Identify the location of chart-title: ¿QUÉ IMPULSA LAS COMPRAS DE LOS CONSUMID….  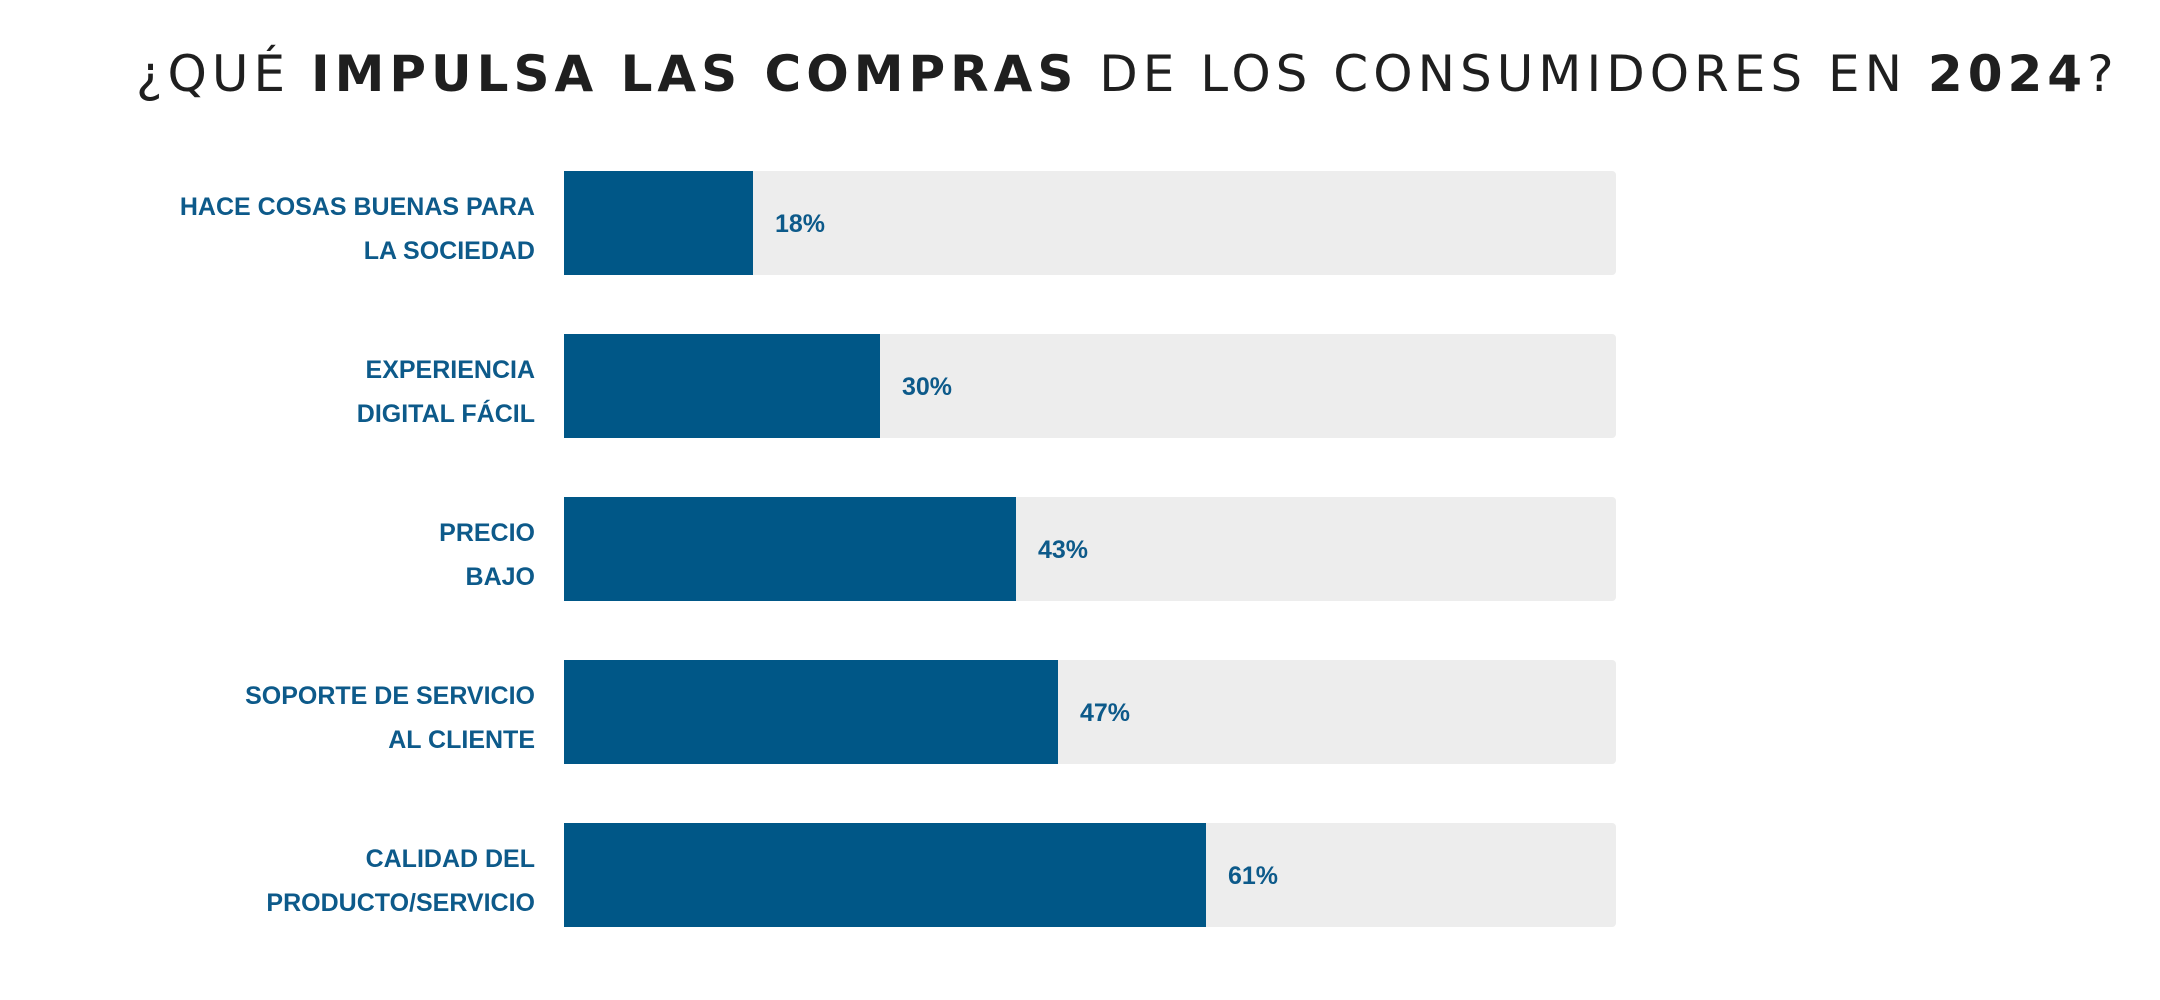
(1127, 74).